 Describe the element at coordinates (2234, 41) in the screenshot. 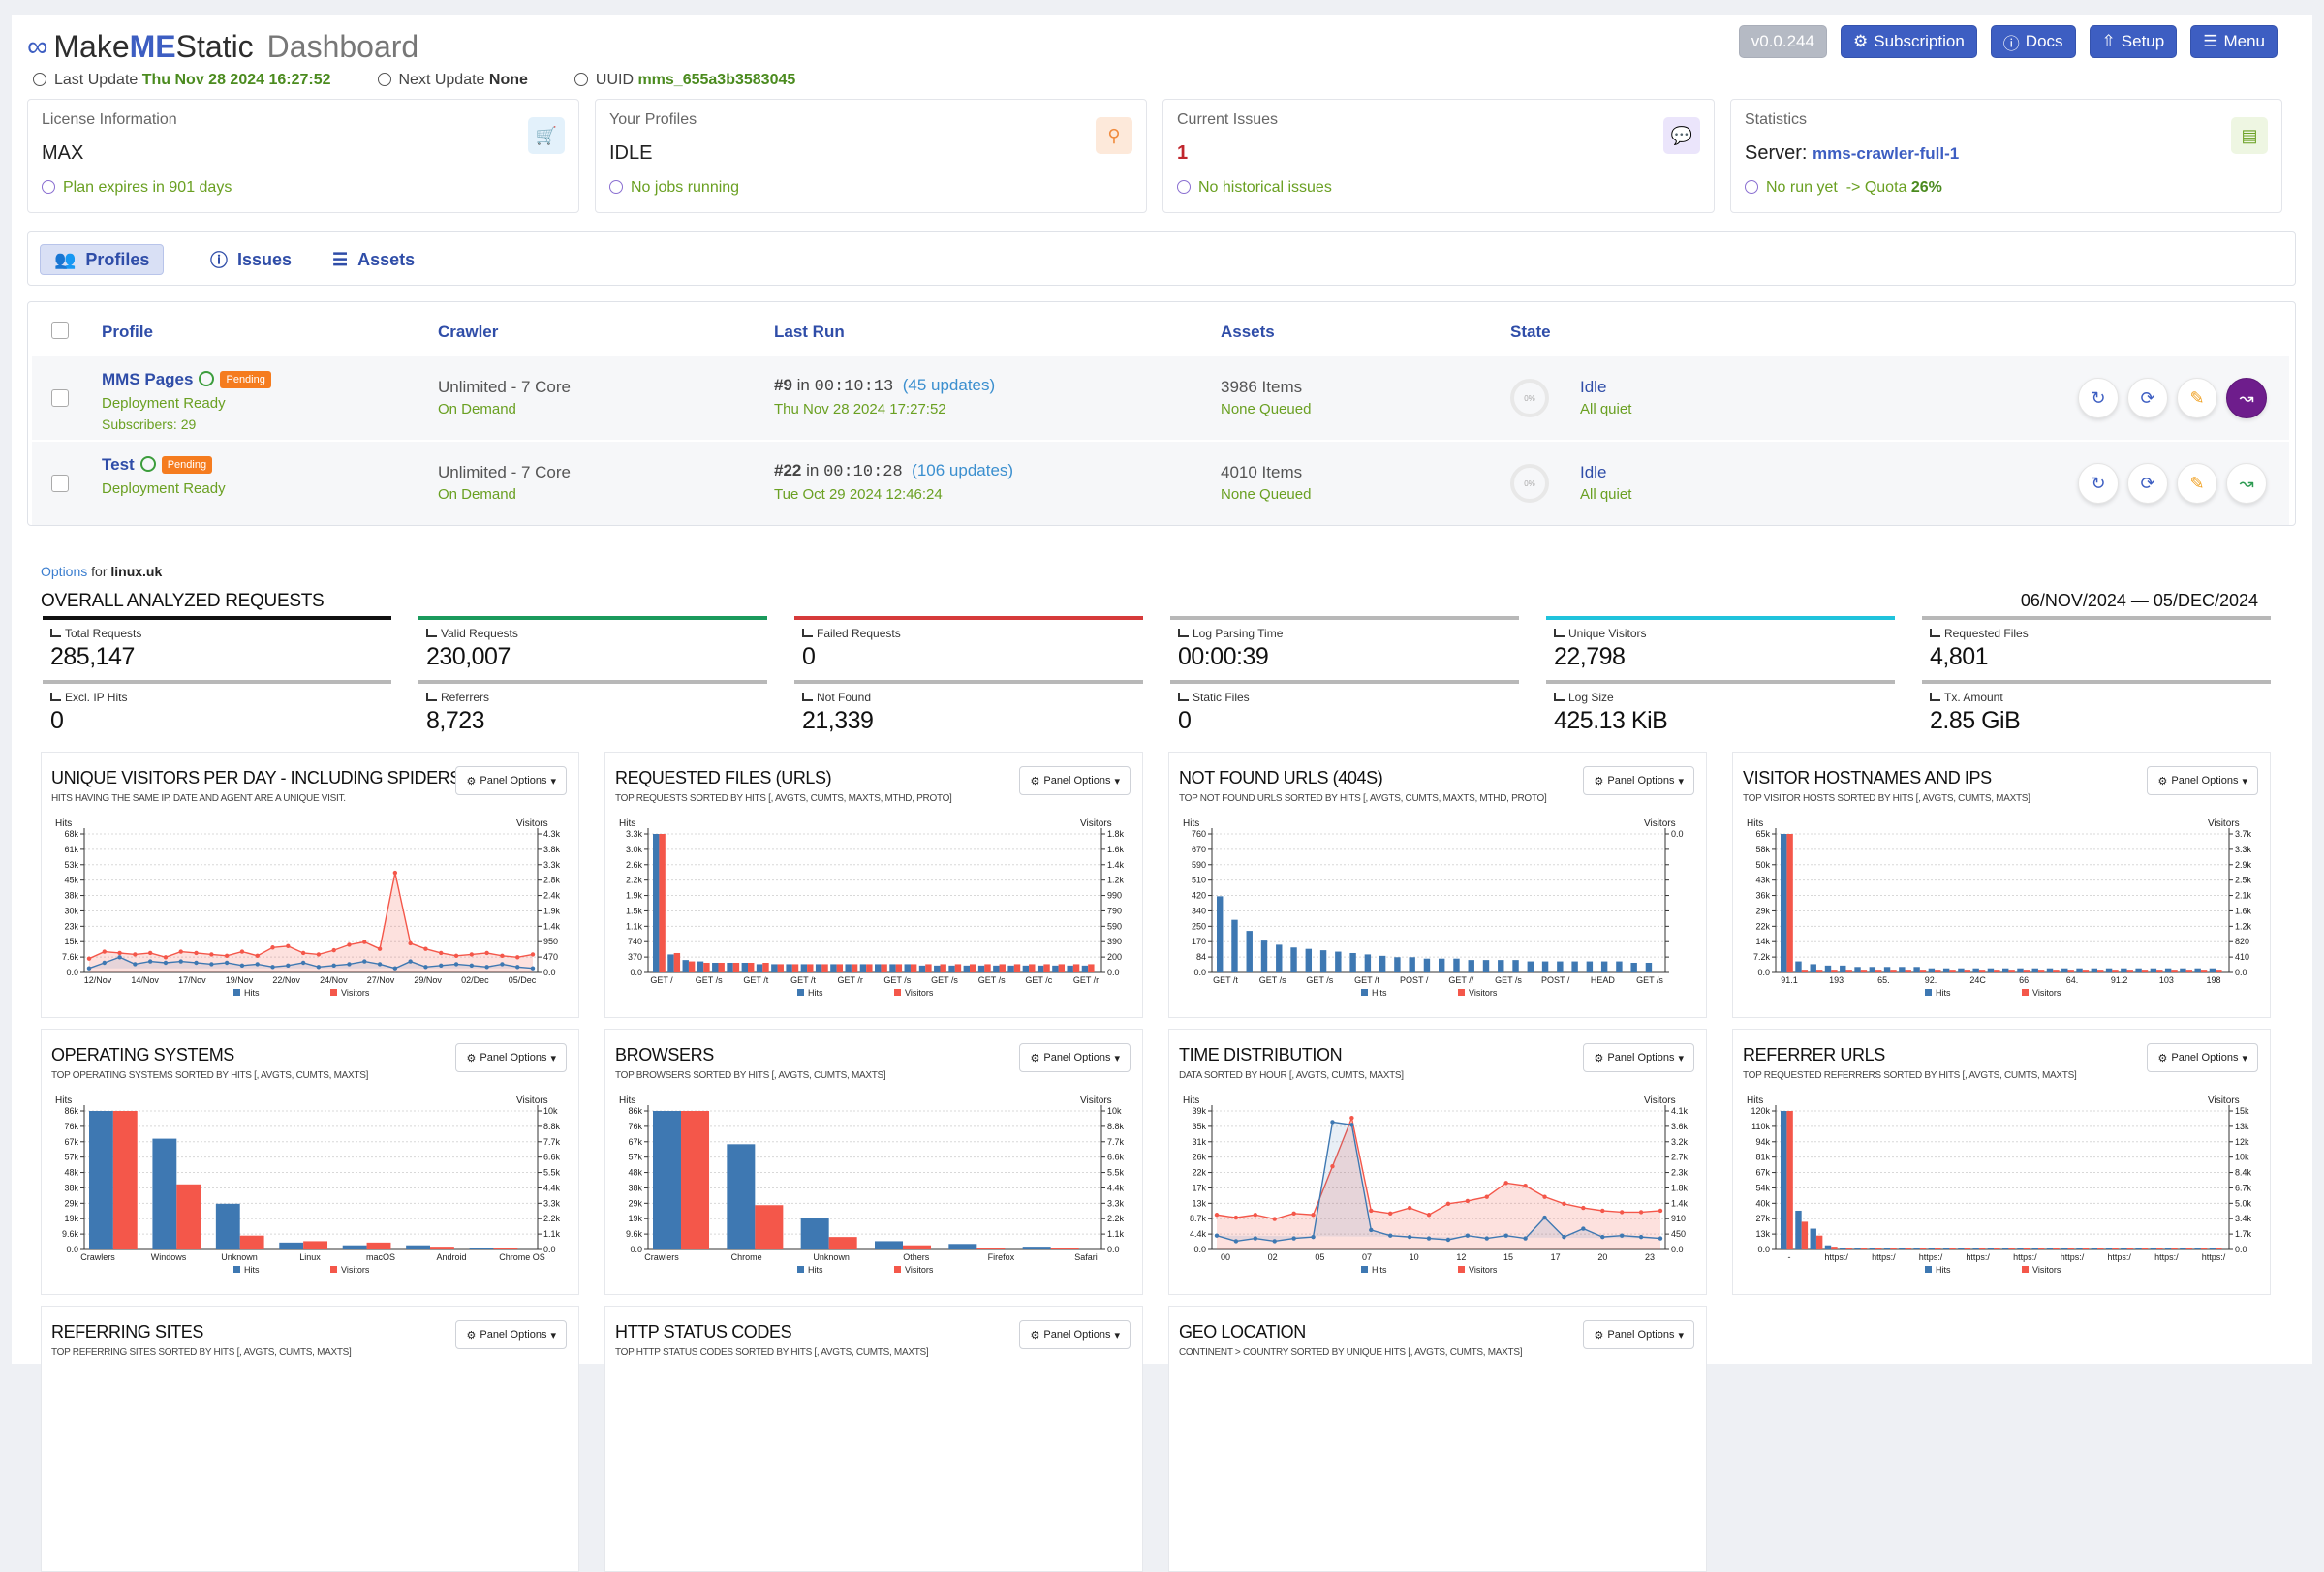

I see `menu-button: ☰ Menu` at that location.